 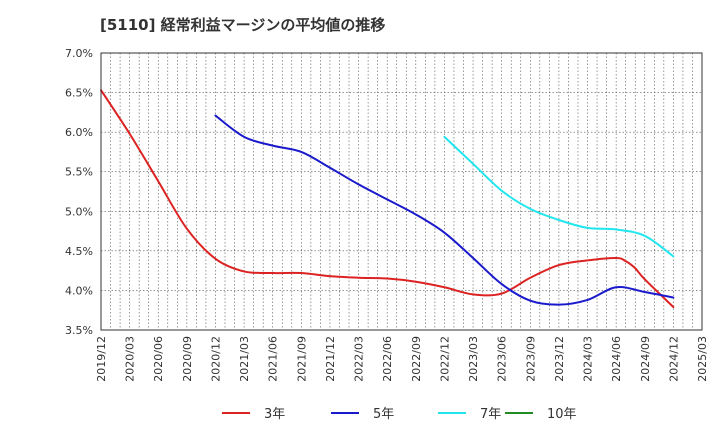 What do you see at coordinates (79, 211) in the screenshot?
I see `y-tick-label: 5.0%` at bounding box center [79, 211].